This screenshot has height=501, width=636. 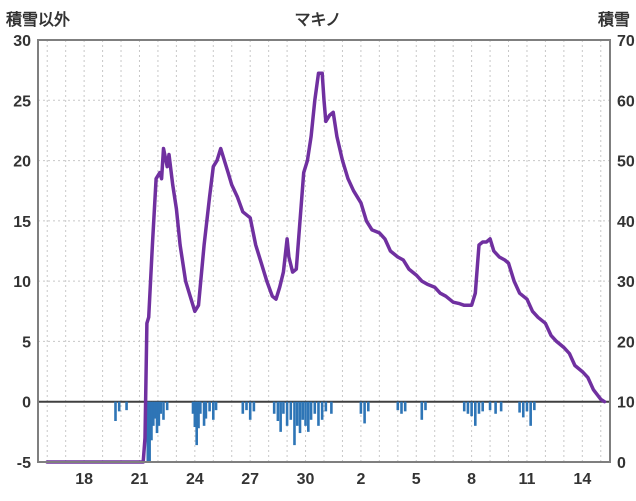 I want to click on left-tick-label: 30, so click(x=22, y=41).